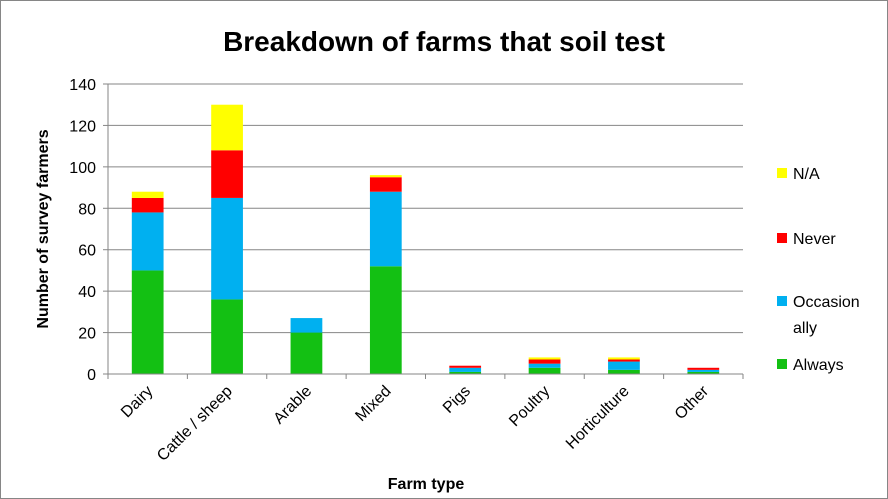 The height and width of the screenshot is (499, 888). What do you see at coordinates (444, 41) in the screenshot?
I see `chart-title: Breakdown of farms that soil test` at bounding box center [444, 41].